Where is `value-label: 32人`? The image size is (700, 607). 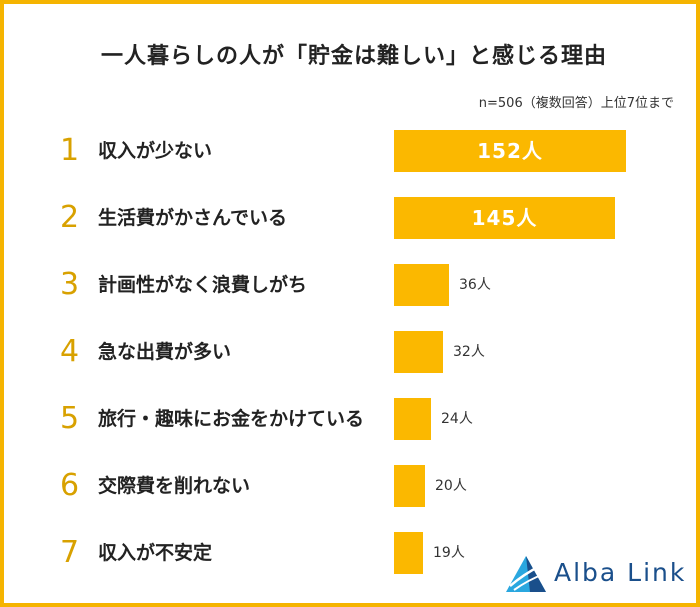 value-label: 32人 is located at coordinates (469, 352).